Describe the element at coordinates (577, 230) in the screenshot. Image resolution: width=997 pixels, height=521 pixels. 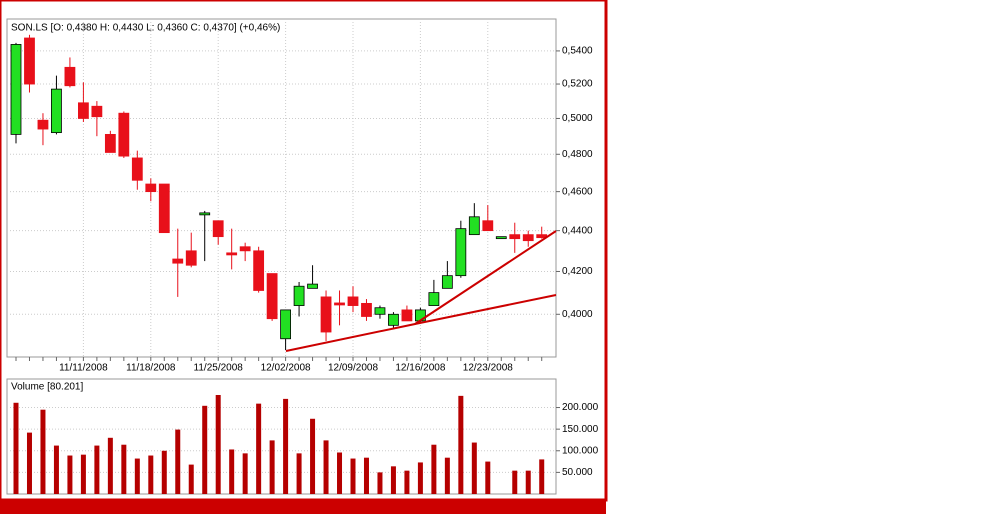
I see `y-tick-label: 0,4400` at that location.